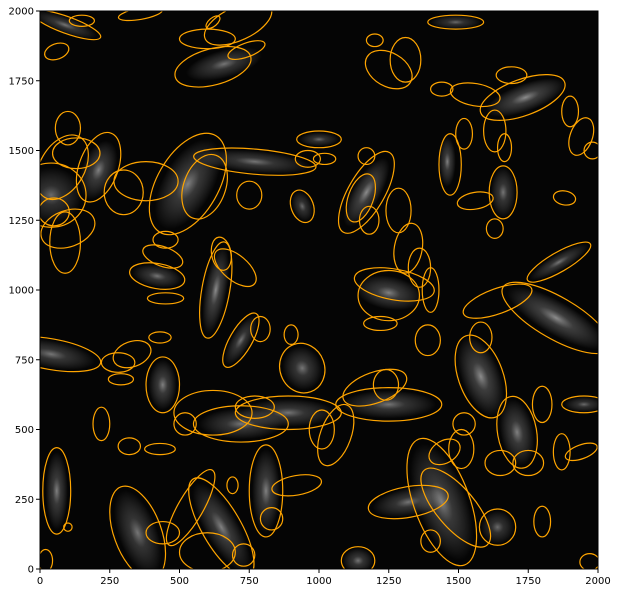 The height and width of the screenshot is (593, 617). Describe the element at coordinates (21, 12) in the screenshot. I see `y-tick-label: 2000` at that location.